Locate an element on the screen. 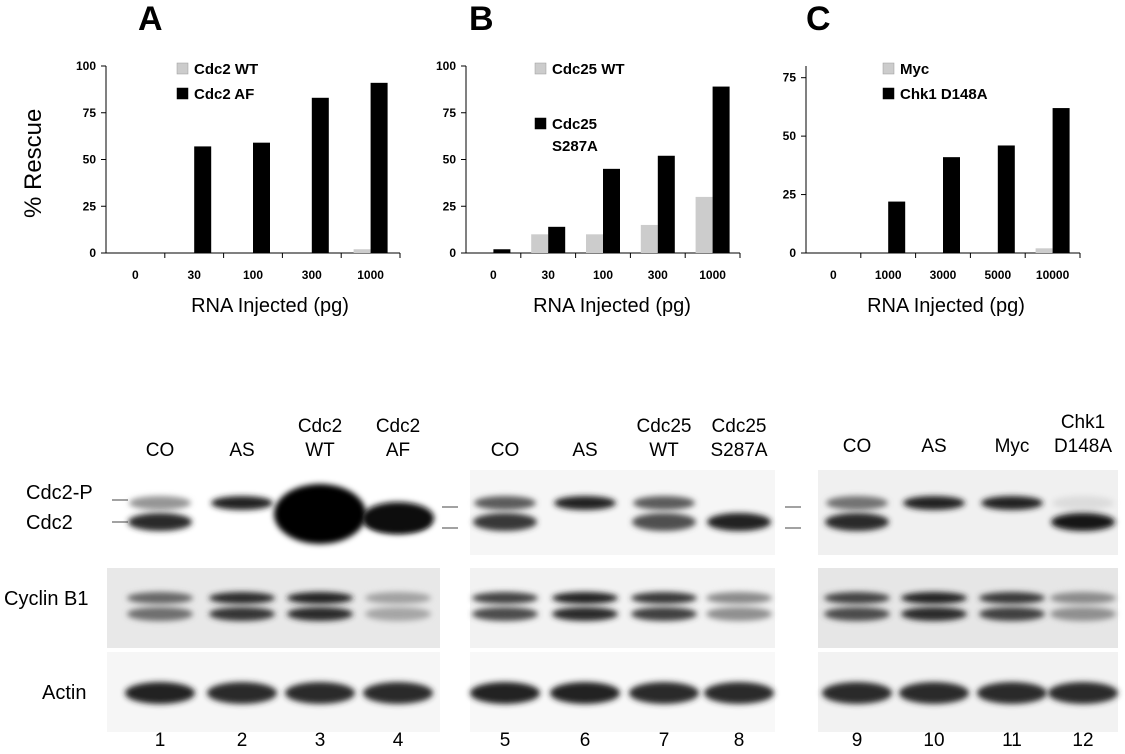  lane-header-4: Cdc2 AF is located at coordinates (398, 439).